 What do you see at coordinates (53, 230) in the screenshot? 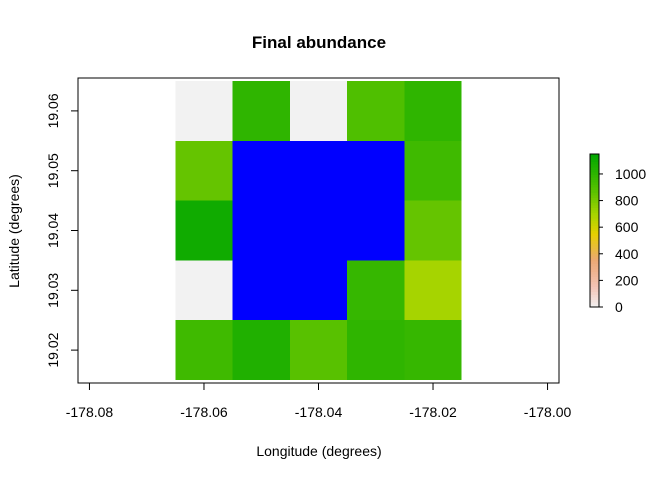
I see `y-tick-label: 19.04` at bounding box center [53, 230].